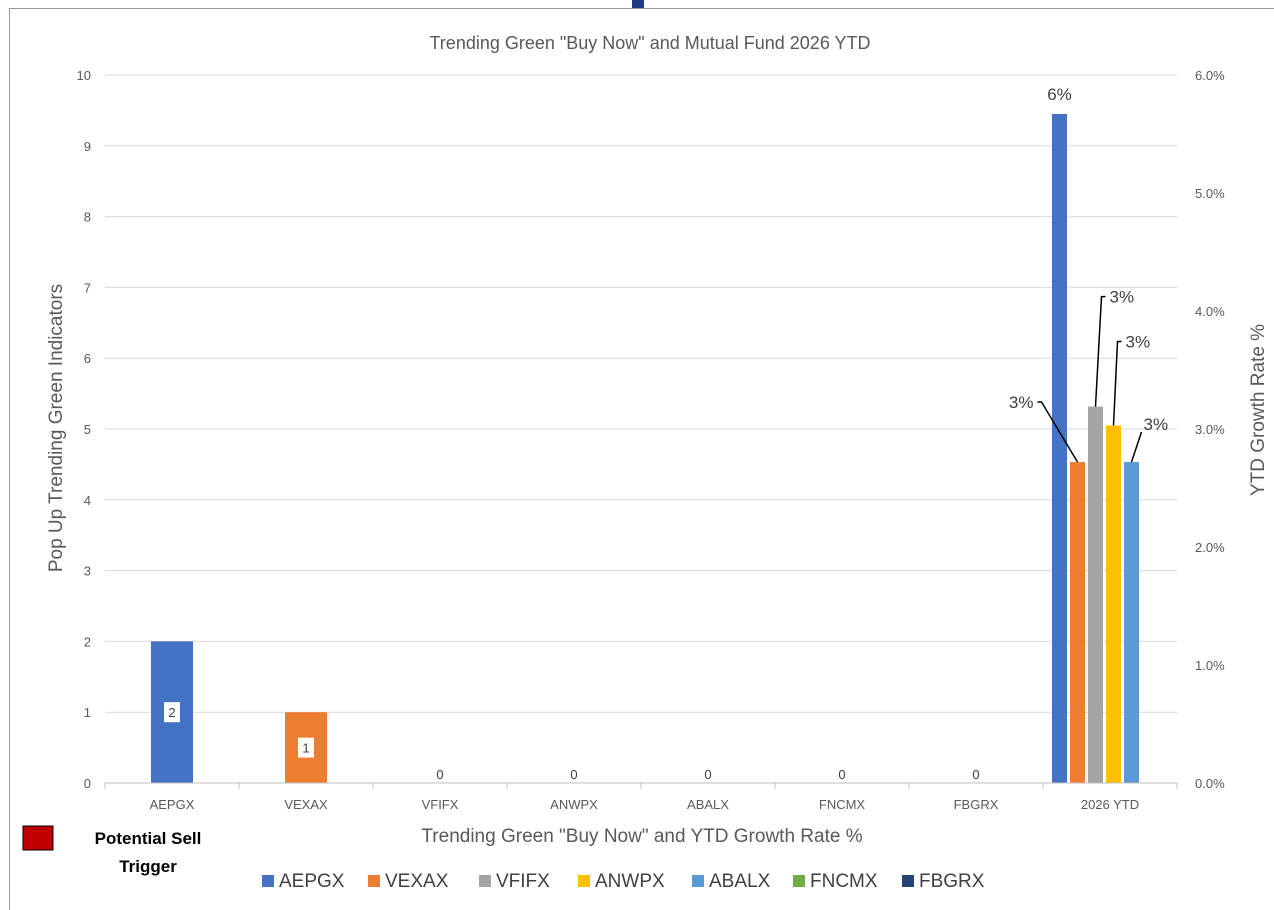 The height and width of the screenshot is (910, 1274). What do you see at coordinates (148, 866) in the screenshot?
I see `sell-trigger-line2: Trigger` at bounding box center [148, 866].